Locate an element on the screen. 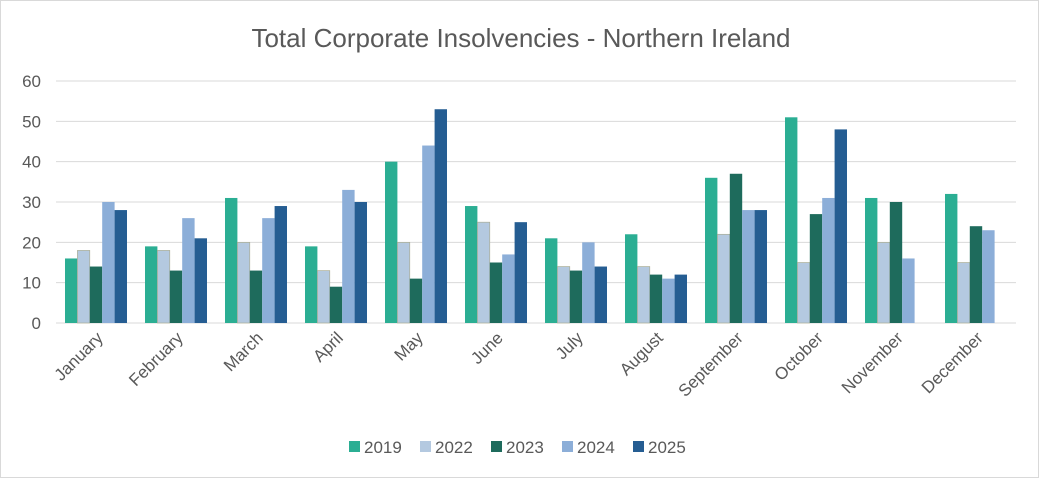 Image resolution: width=1039 pixels, height=479 pixels. bar-2024-june is located at coordinates (508, 288).